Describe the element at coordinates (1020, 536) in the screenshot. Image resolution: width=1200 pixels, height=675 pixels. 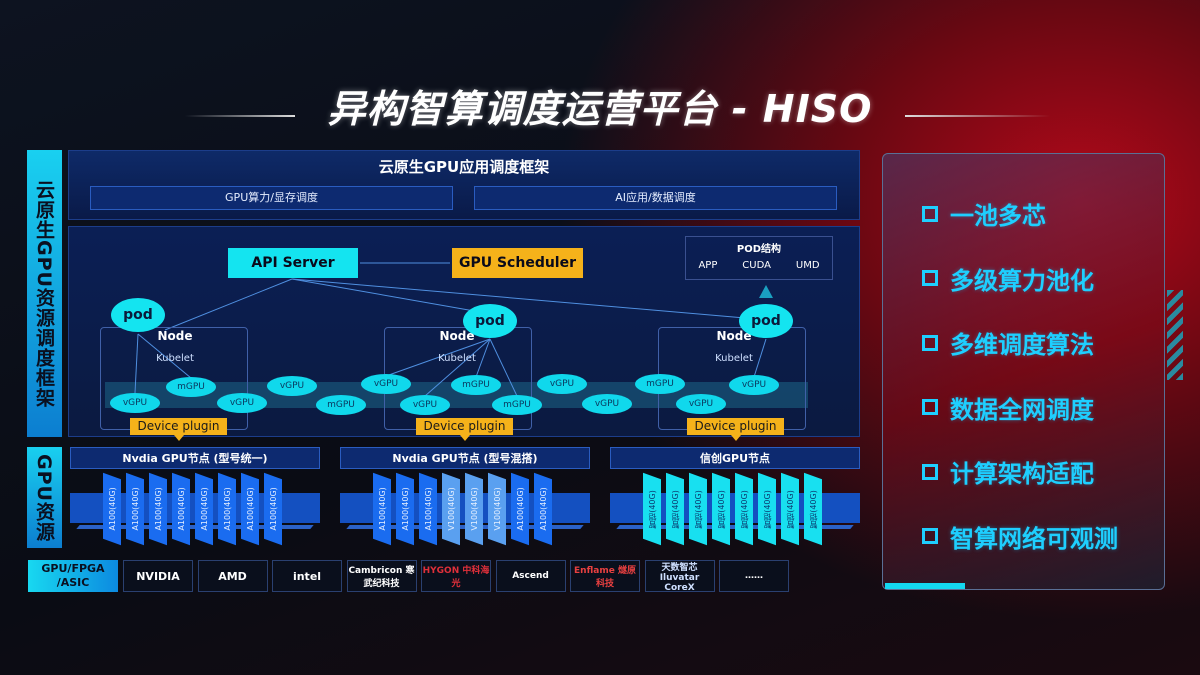
I see `feature-item: 智算网络可观测` at that location.